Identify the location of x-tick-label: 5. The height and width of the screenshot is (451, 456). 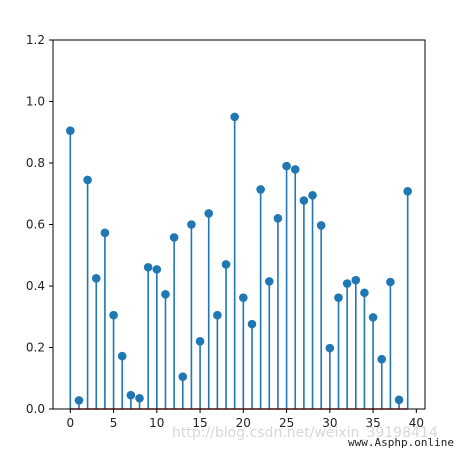
(114, 423).